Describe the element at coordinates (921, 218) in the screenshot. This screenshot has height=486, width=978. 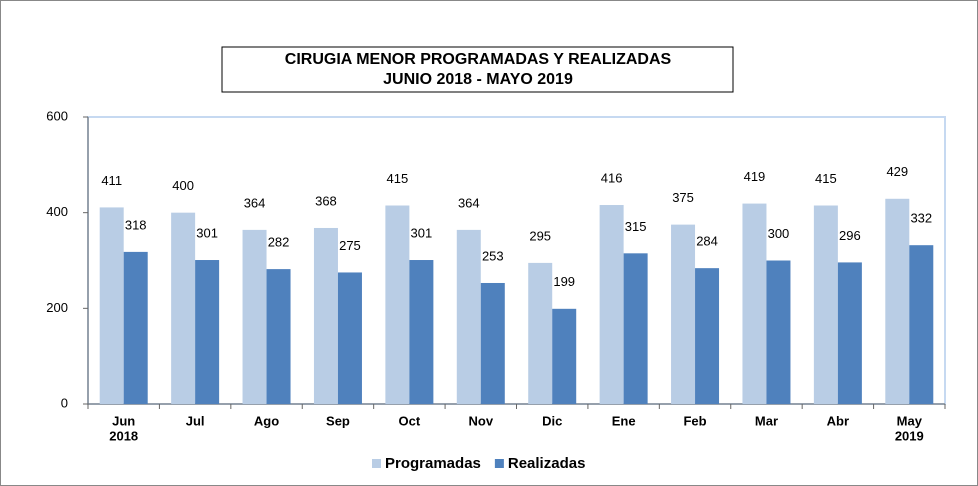
I see `value-label: 332` at that location.